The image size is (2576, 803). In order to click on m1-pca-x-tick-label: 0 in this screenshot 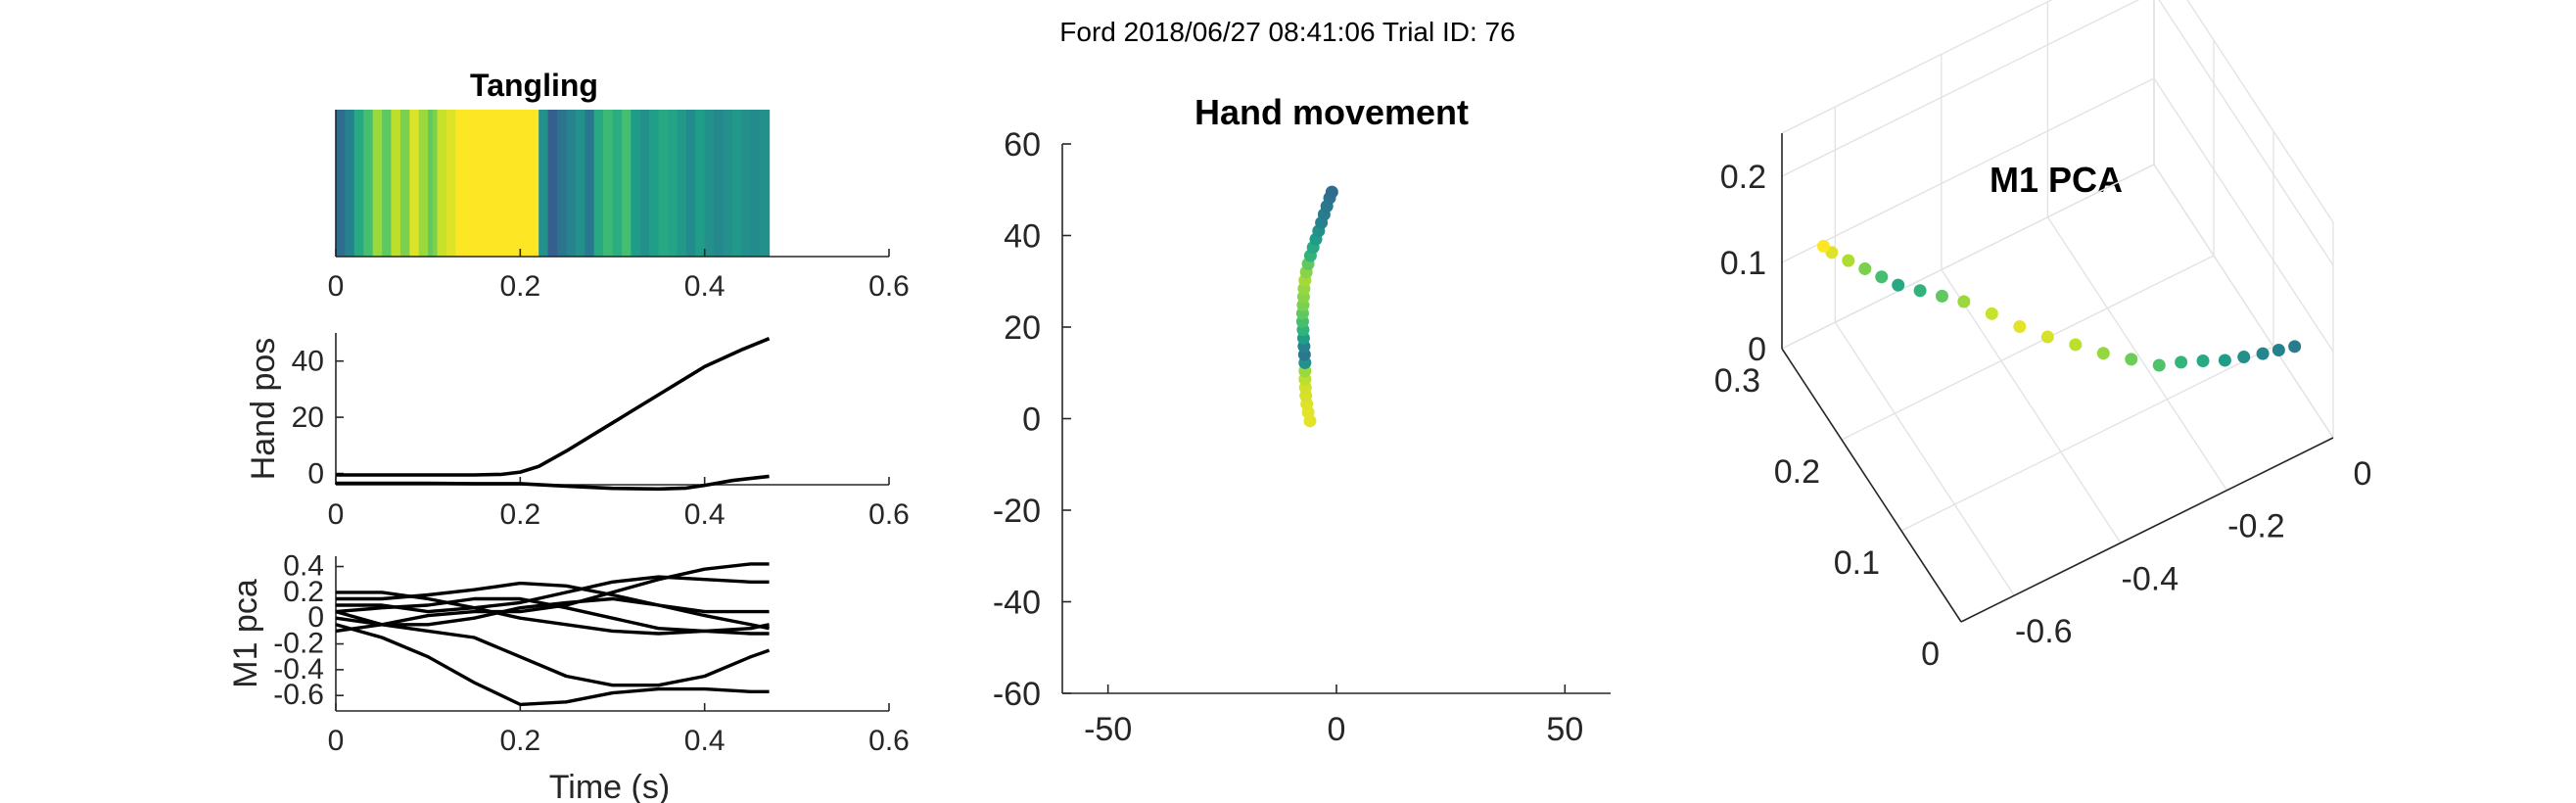, I will do `click(336, 741)`.